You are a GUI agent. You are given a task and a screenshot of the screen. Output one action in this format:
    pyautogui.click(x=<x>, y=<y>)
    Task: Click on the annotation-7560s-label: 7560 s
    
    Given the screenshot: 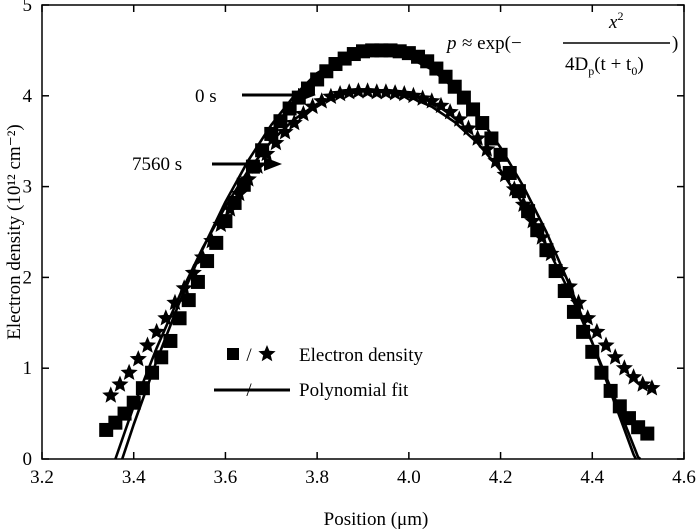 What is the action you would take?
    pyautogui.click(x=157, y=164)
    